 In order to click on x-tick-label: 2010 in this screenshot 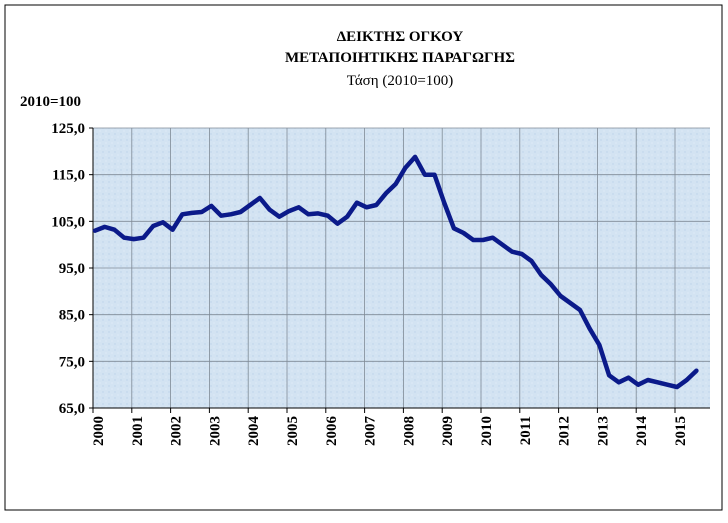, I will do `click(487, 431)`.